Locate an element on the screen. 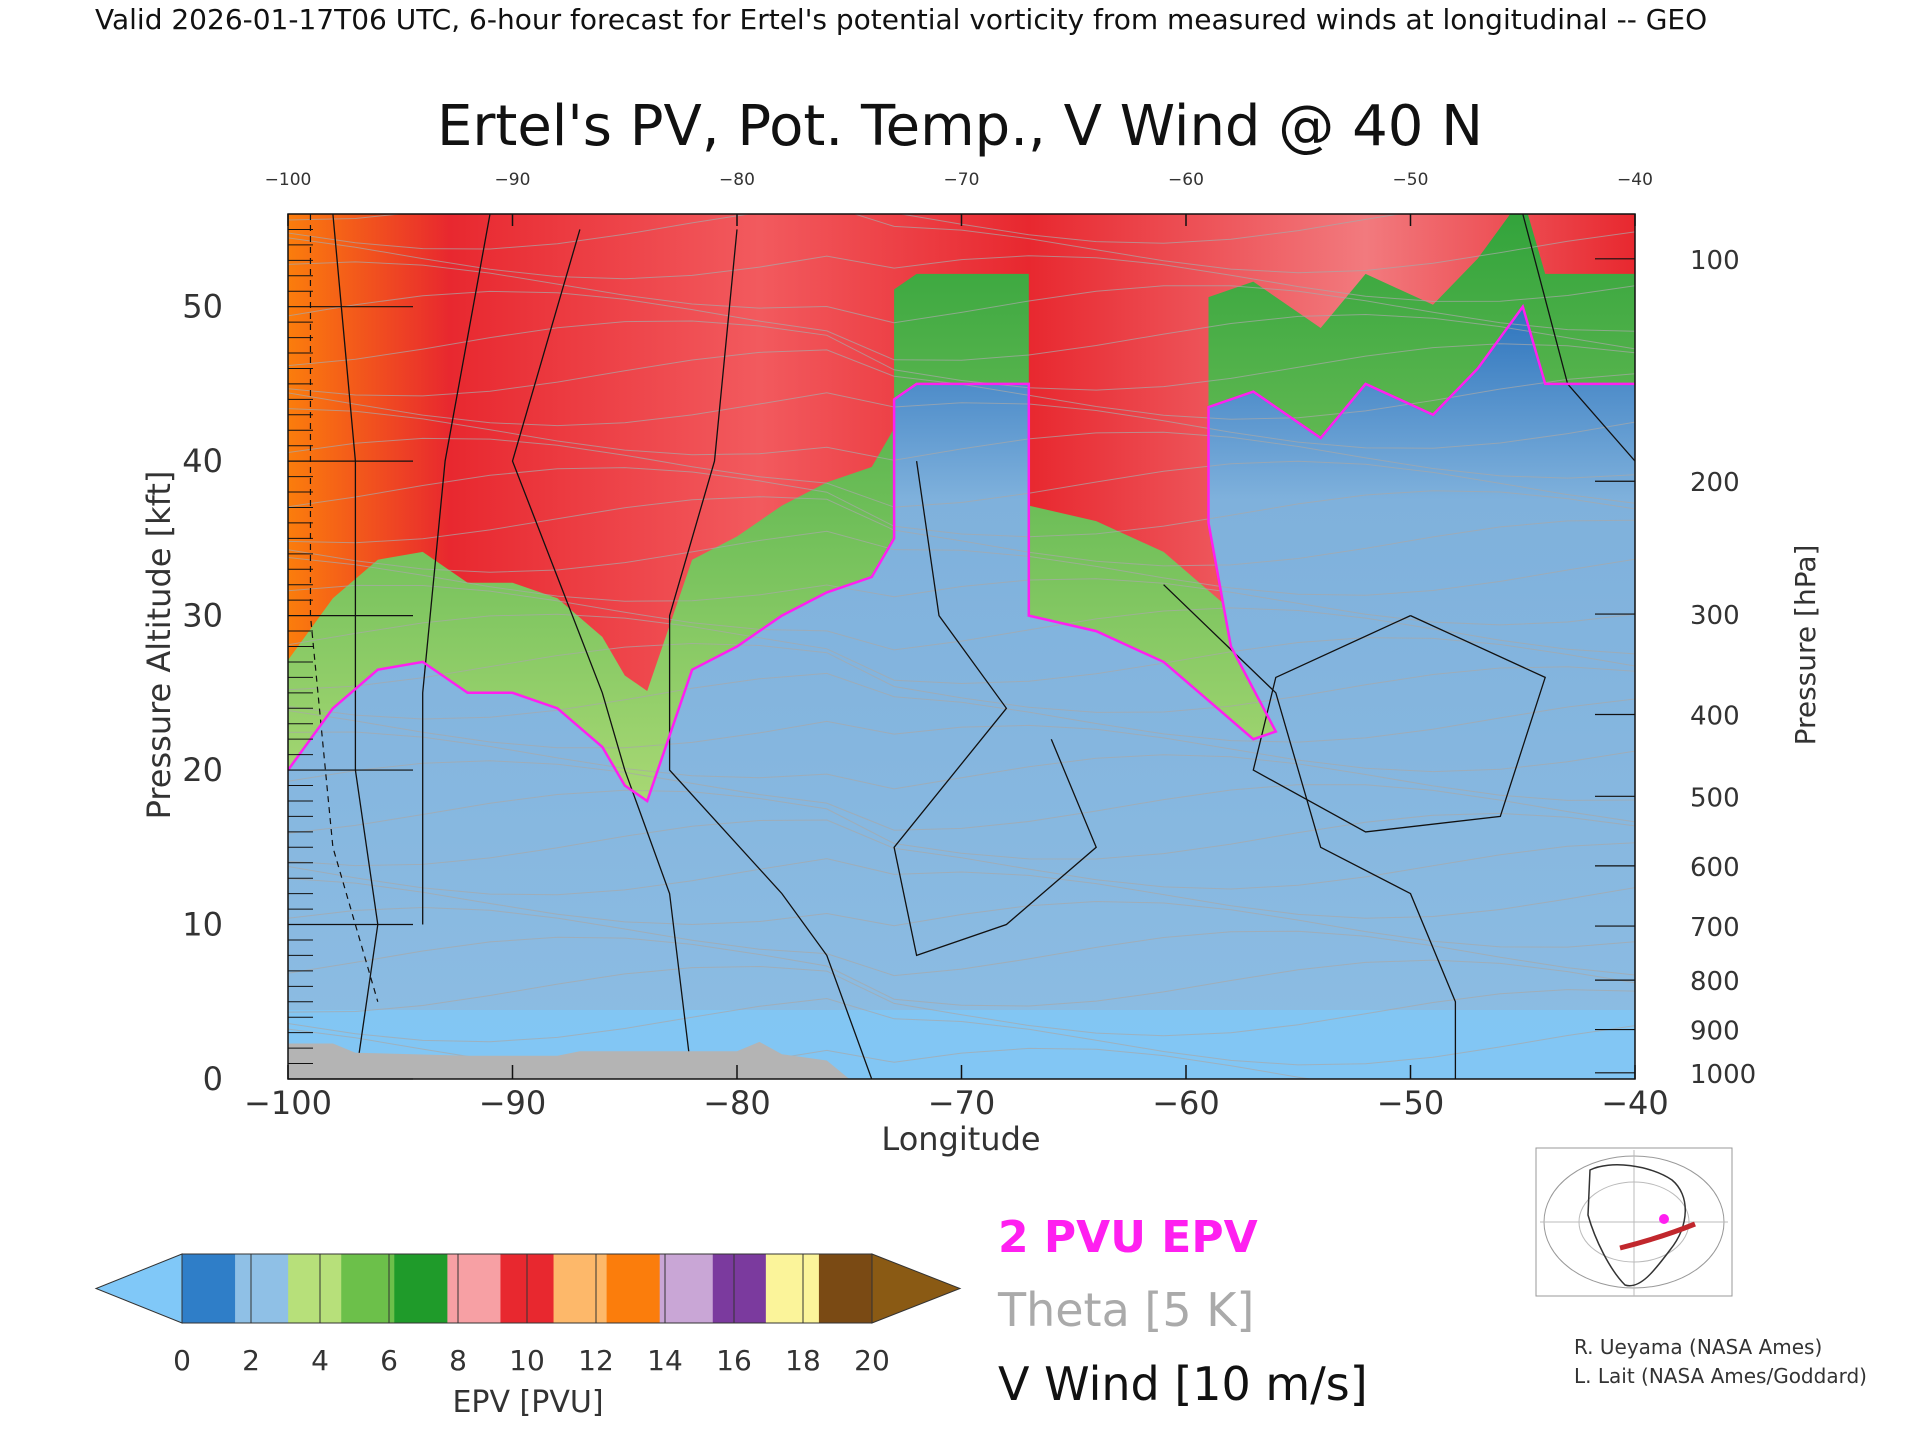  pressure-tick-label: 600 is located at coordinates (1715, 868).